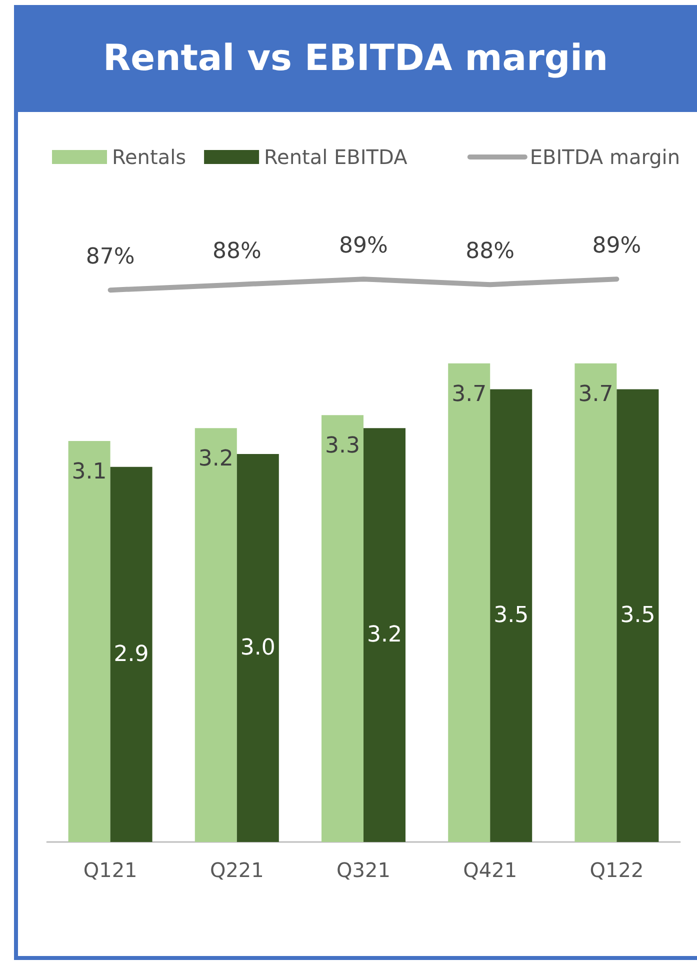 The height and width of the screenshot is (964, 697). What do you see at coordinates (336, 157) in the screenshot?
I see `legend-label: Rental EBITDA` at bounding box center [336, 157].